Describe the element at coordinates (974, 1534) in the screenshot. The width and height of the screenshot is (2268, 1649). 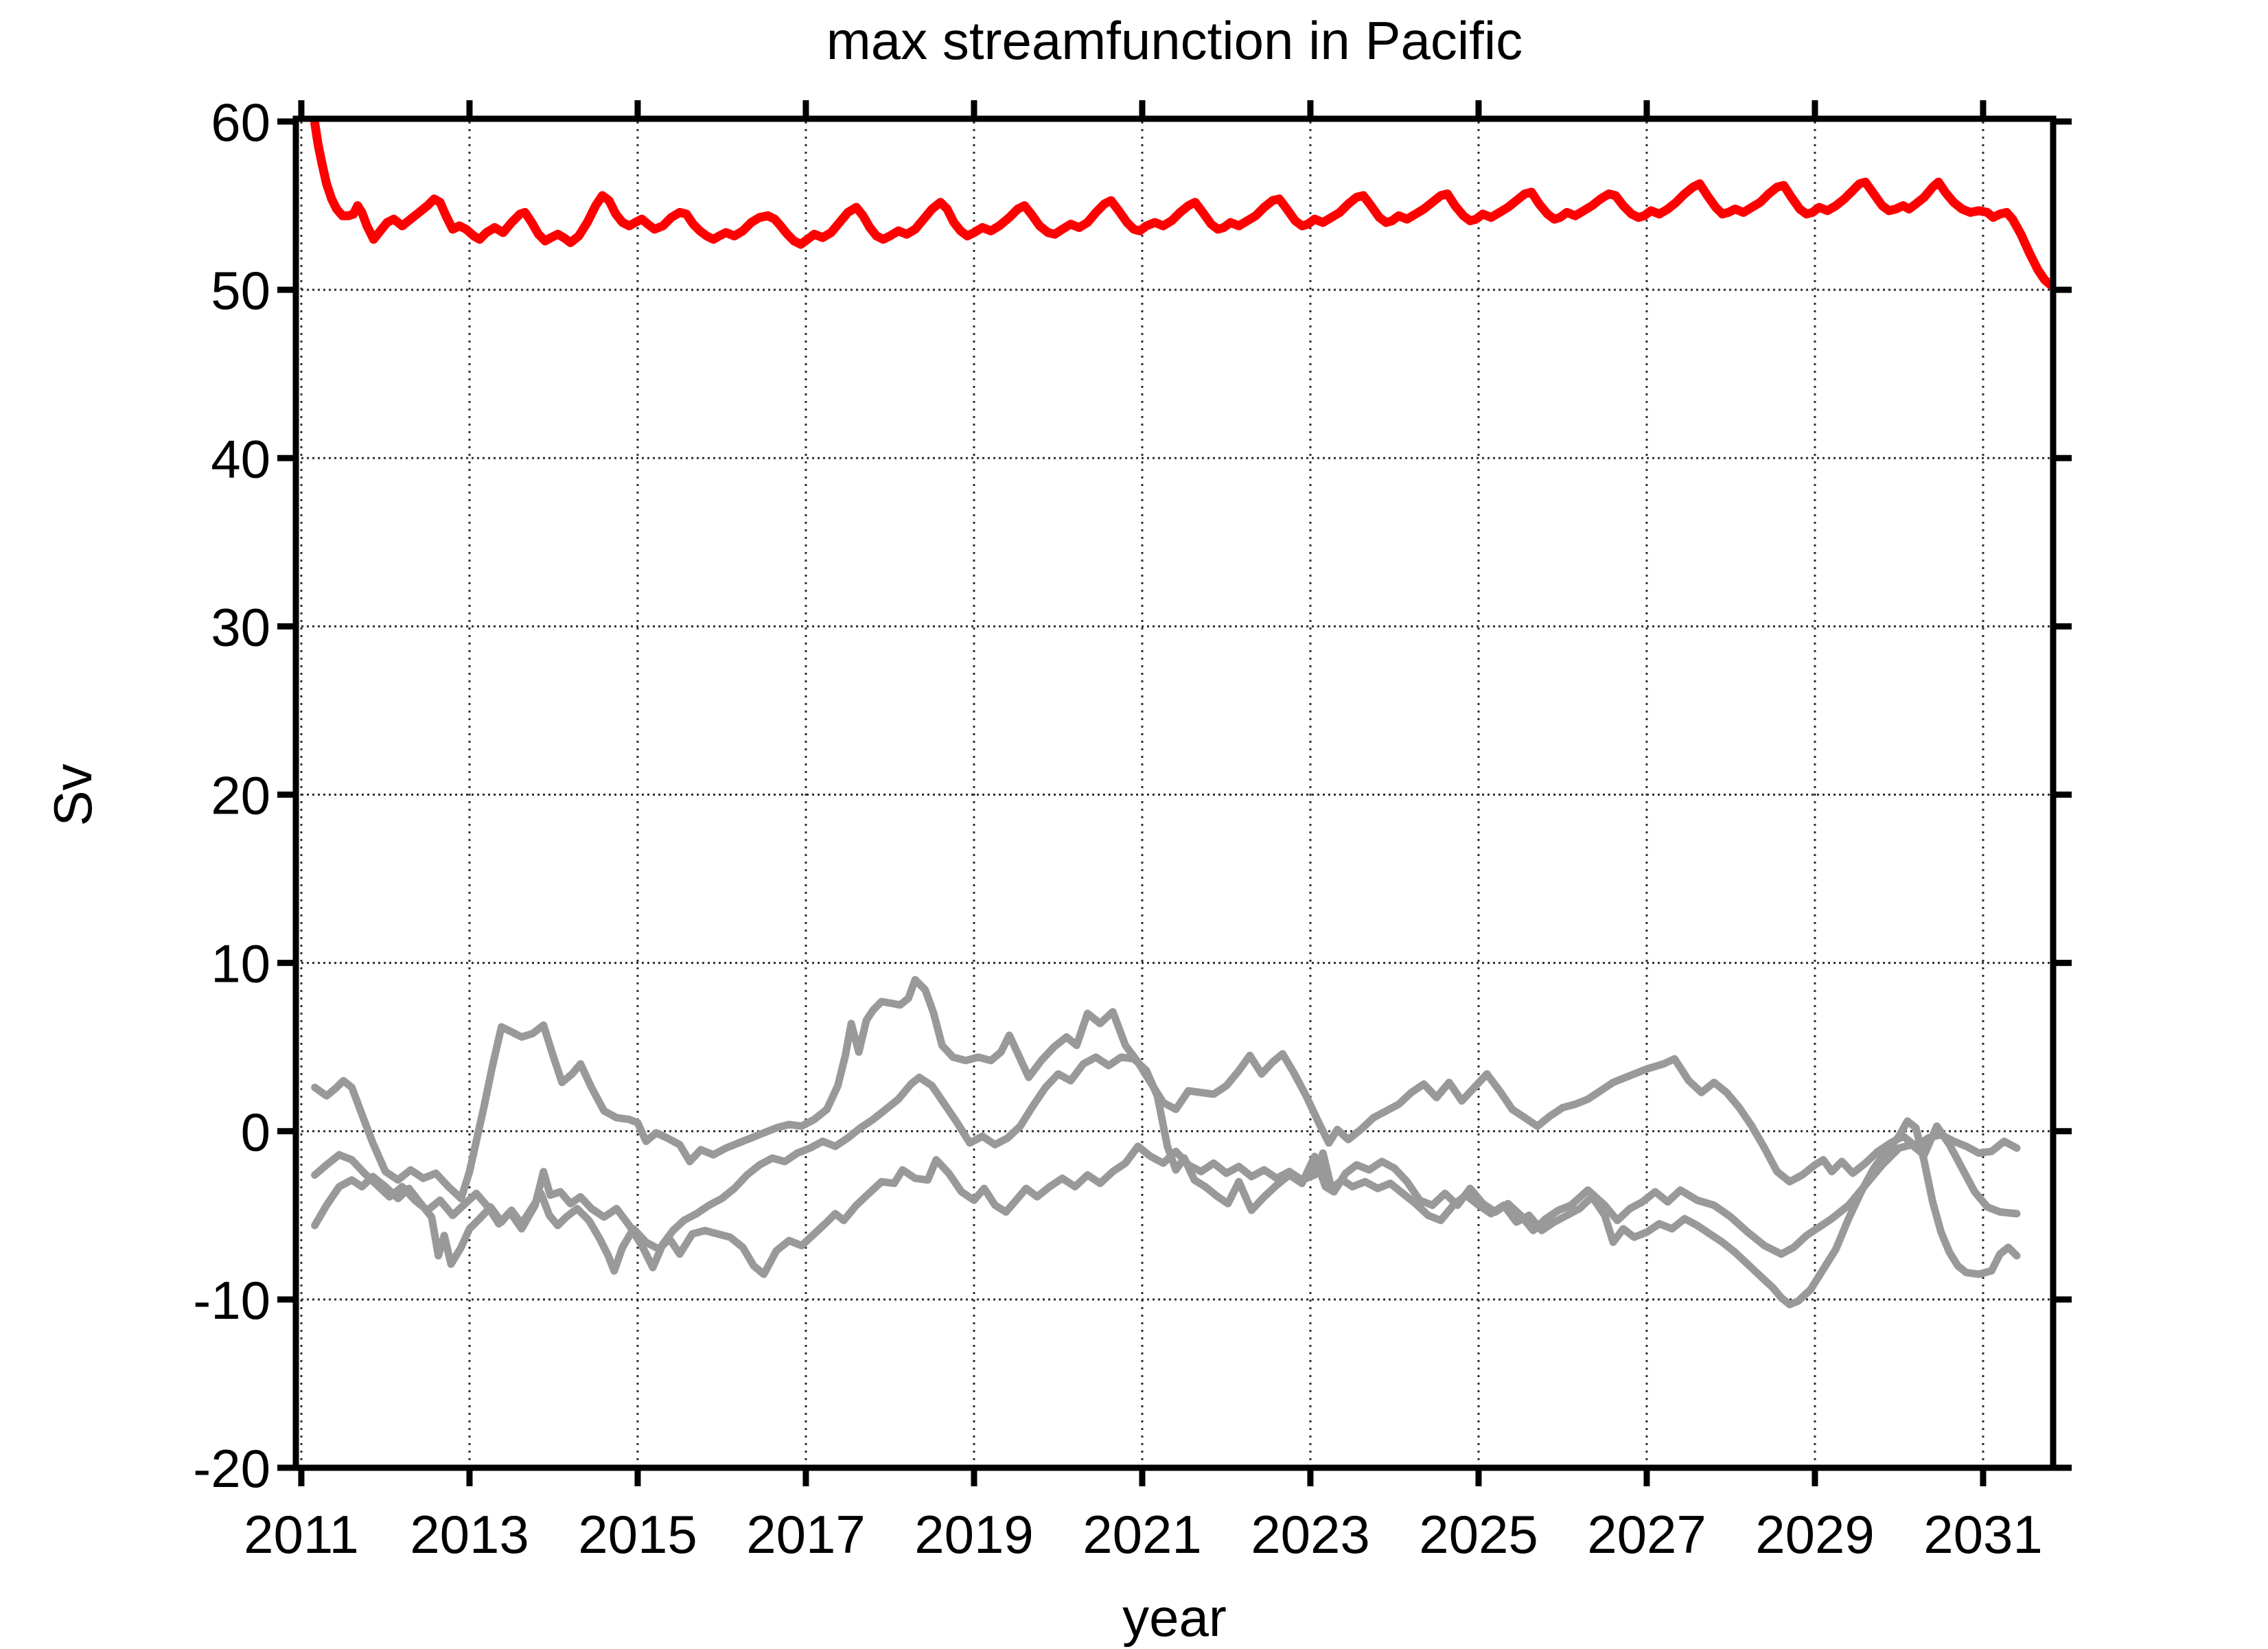
I see `x-tick-label-2019: 2019` at that location.